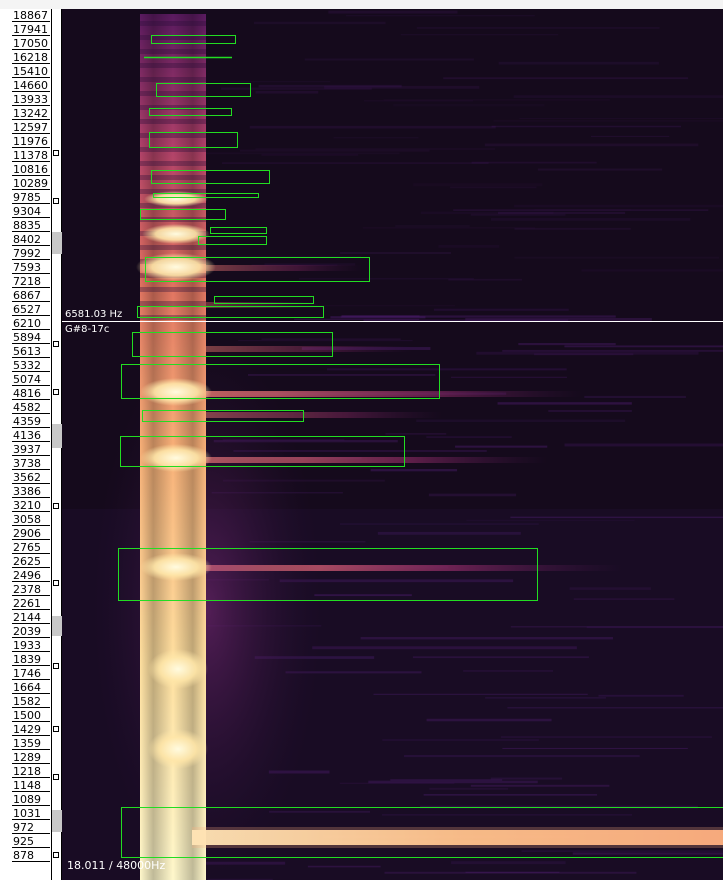 The image size is (723, 880). Describe the element at coordinates (27, 771) in the screenshot. I see `ruler-label: 1218` at that location.